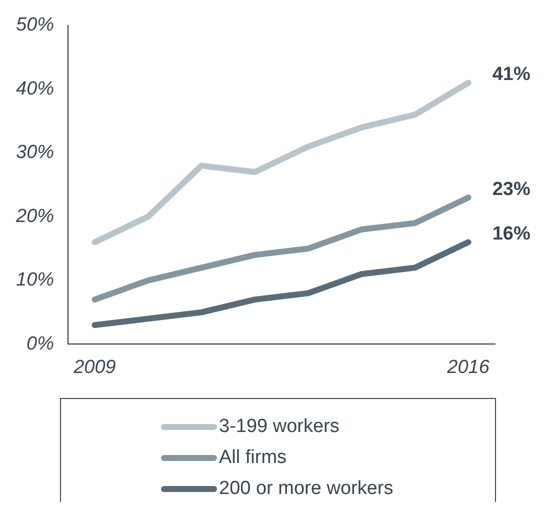 The image size is (557, 514). Describe the element at coordinates (253, 457) in the screenshot. I see `legend-label: All firms` at that location.